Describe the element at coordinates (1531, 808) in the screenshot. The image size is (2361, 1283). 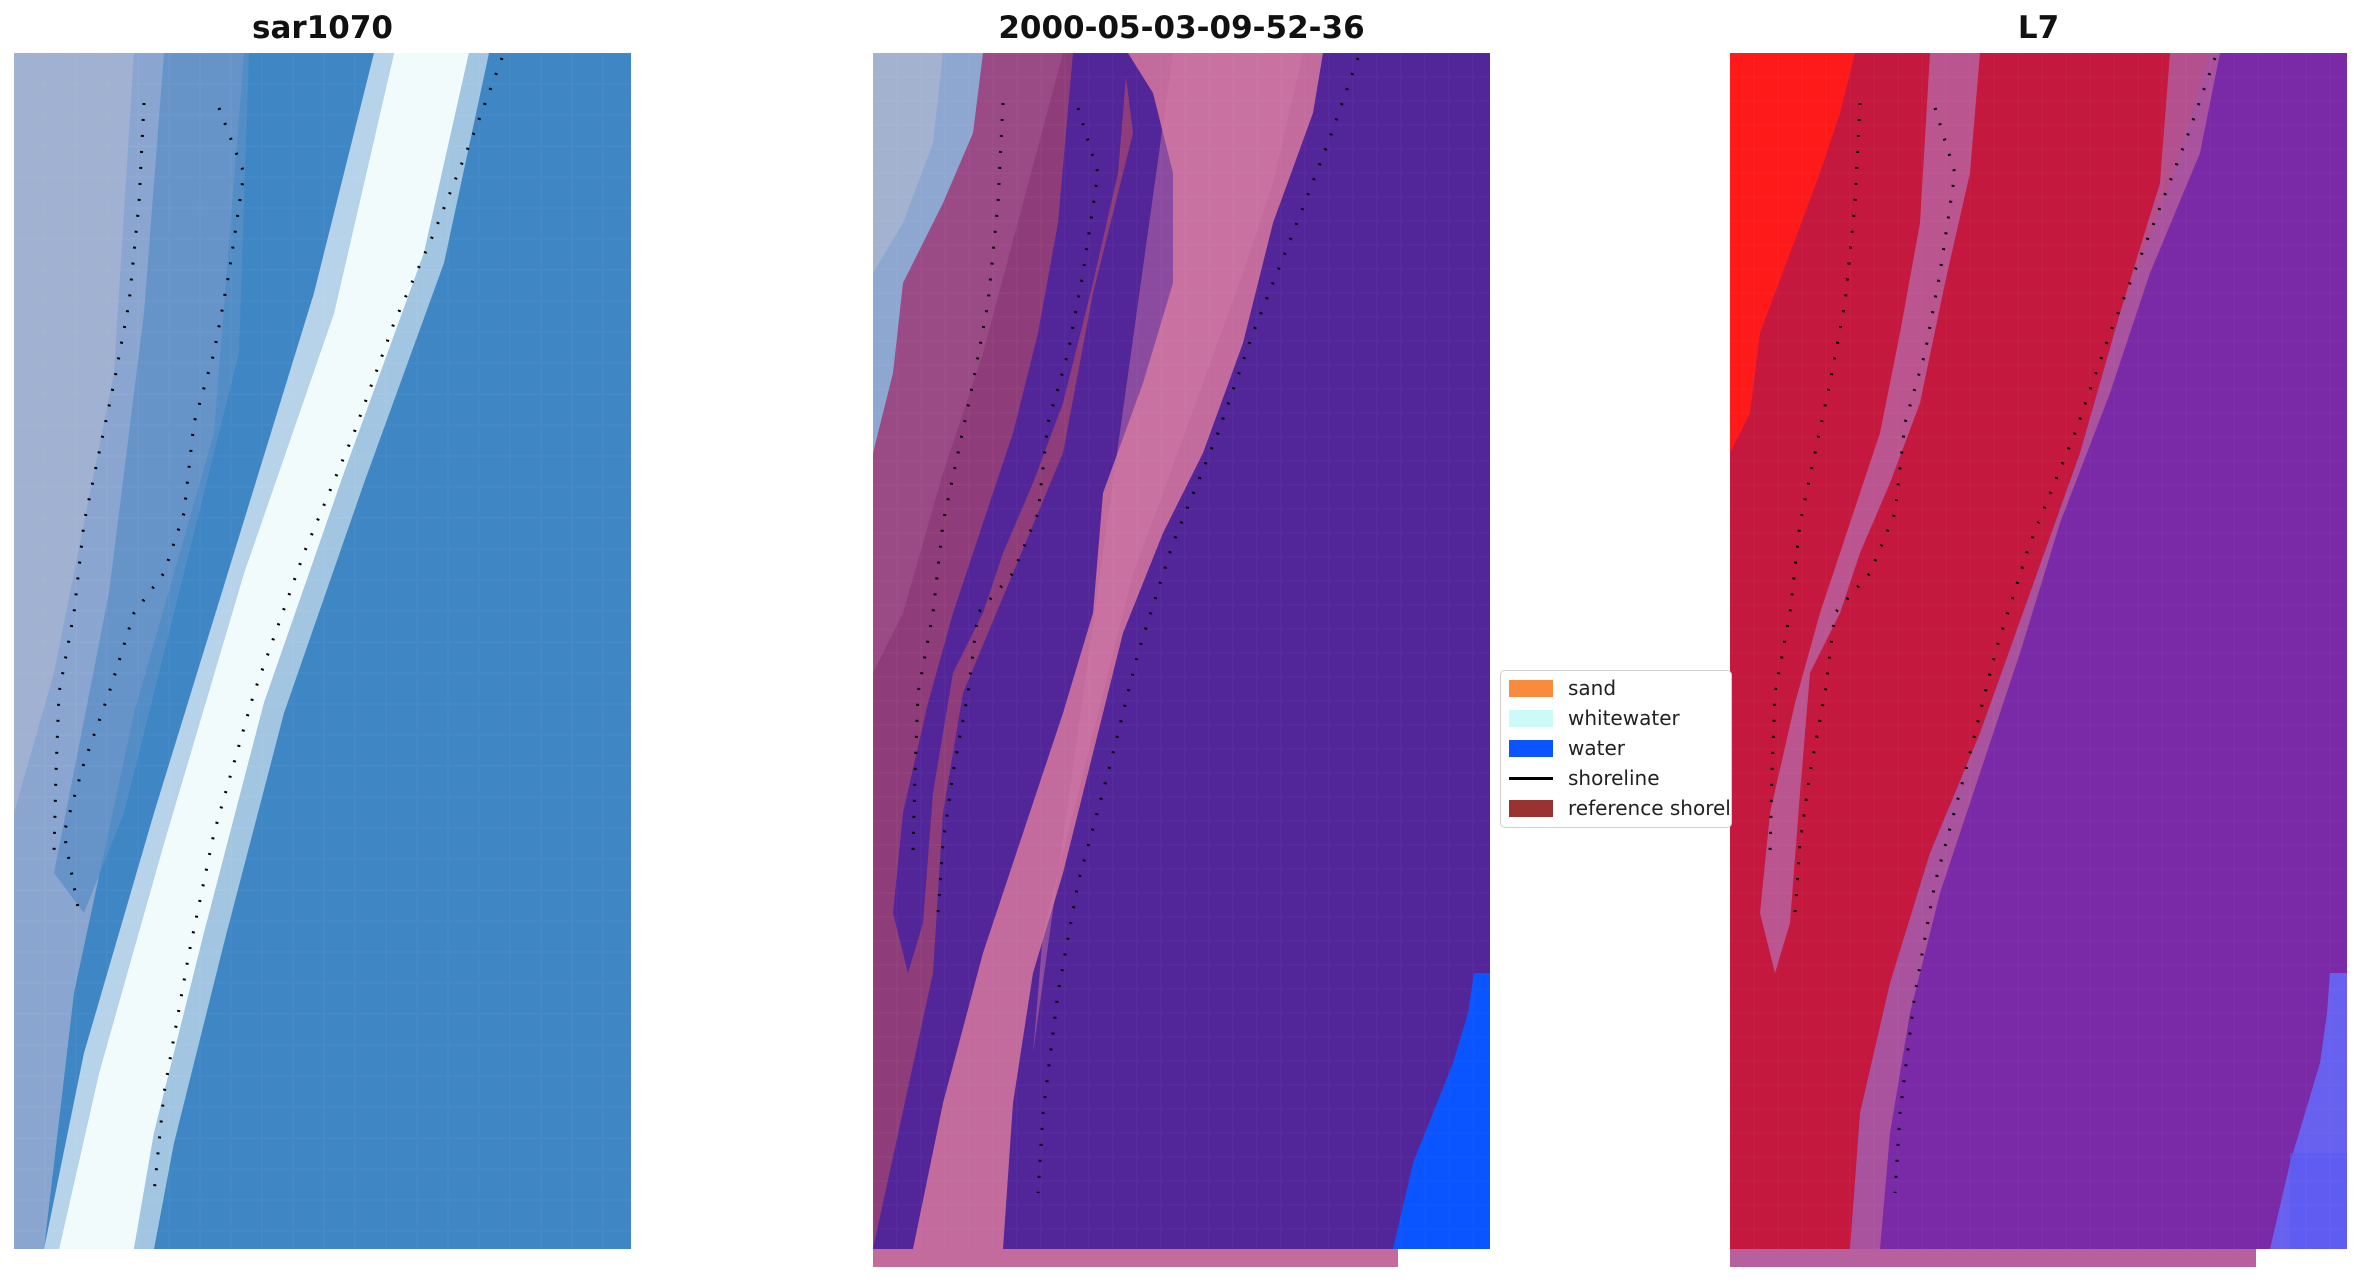
I see `legend-swatch-reference-shoreline` at that location.